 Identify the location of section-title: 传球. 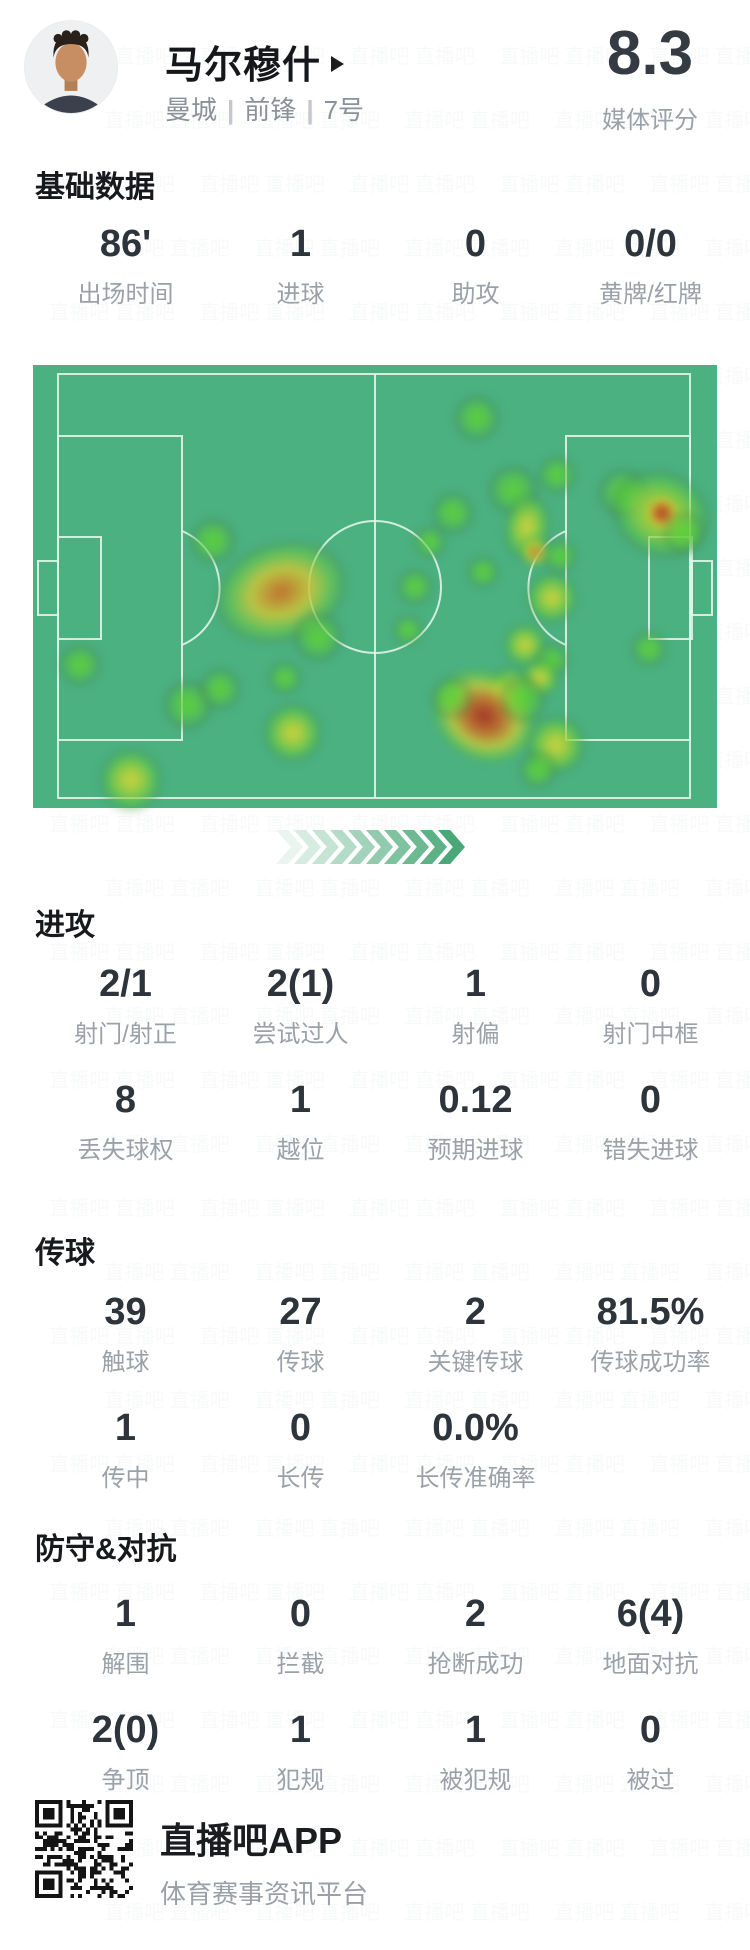
(65, 1253).